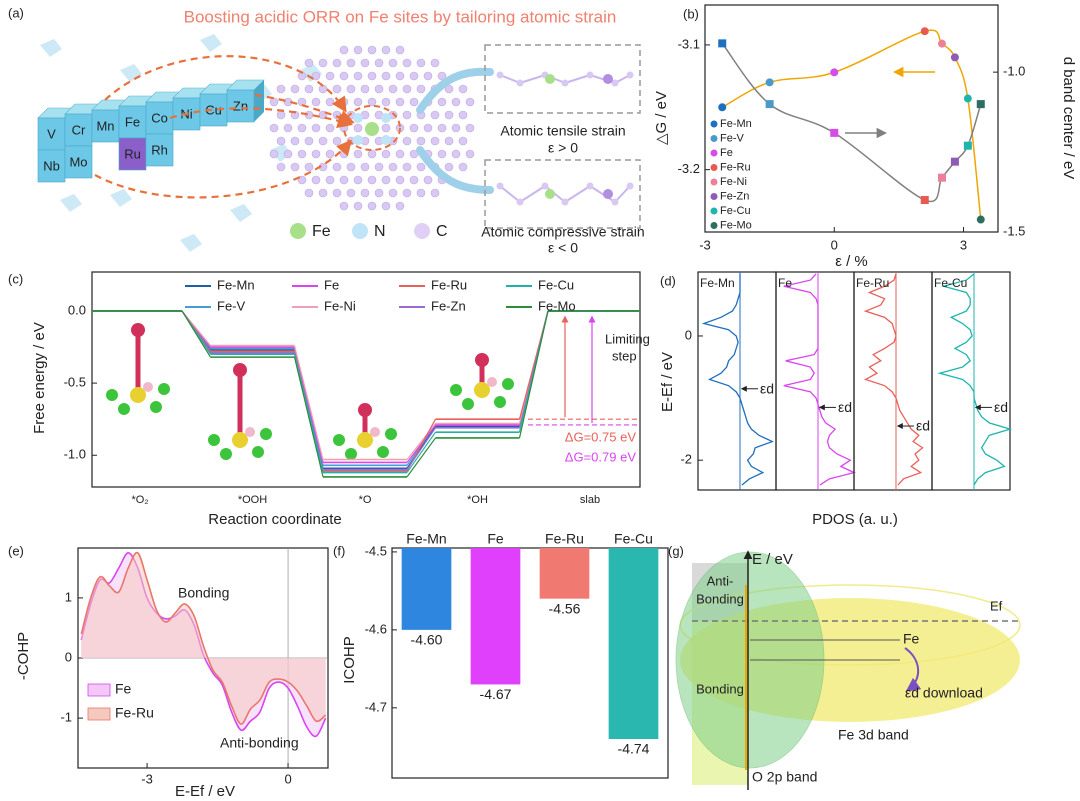 The image size is (1080, 801). I want to click on dos-curve, so click(820, 379).